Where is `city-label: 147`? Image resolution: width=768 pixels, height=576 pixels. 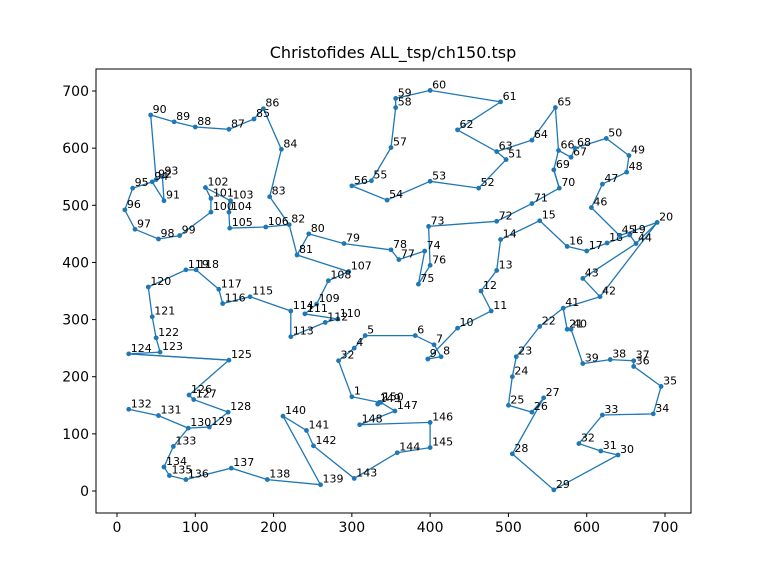
city-label: 147 is located at coordinates (407, 405).